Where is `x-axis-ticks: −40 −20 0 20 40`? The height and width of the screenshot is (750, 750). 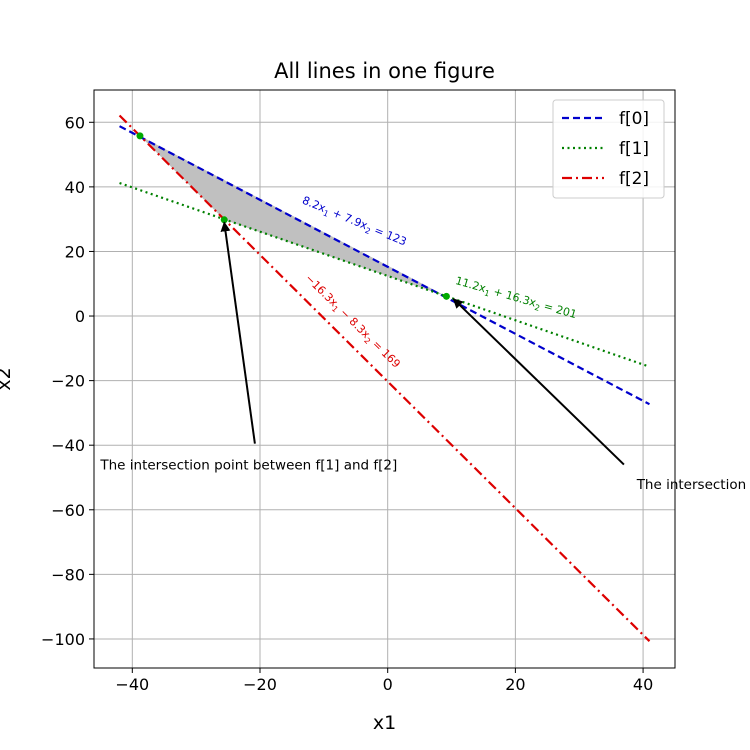
x-axis-ticks: −40 −20 0 20 40 is located at coordinates (384, 681).